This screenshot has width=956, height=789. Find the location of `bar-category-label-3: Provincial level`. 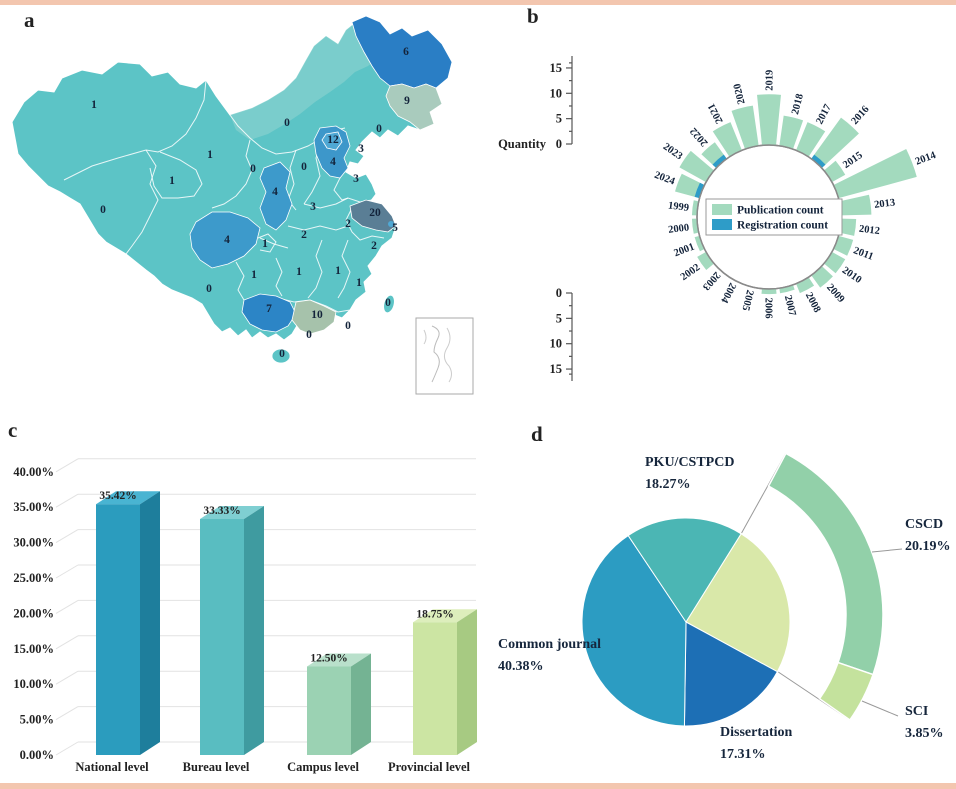

bar-category-label-3: Provincial level is located at coordinates (429, 767).